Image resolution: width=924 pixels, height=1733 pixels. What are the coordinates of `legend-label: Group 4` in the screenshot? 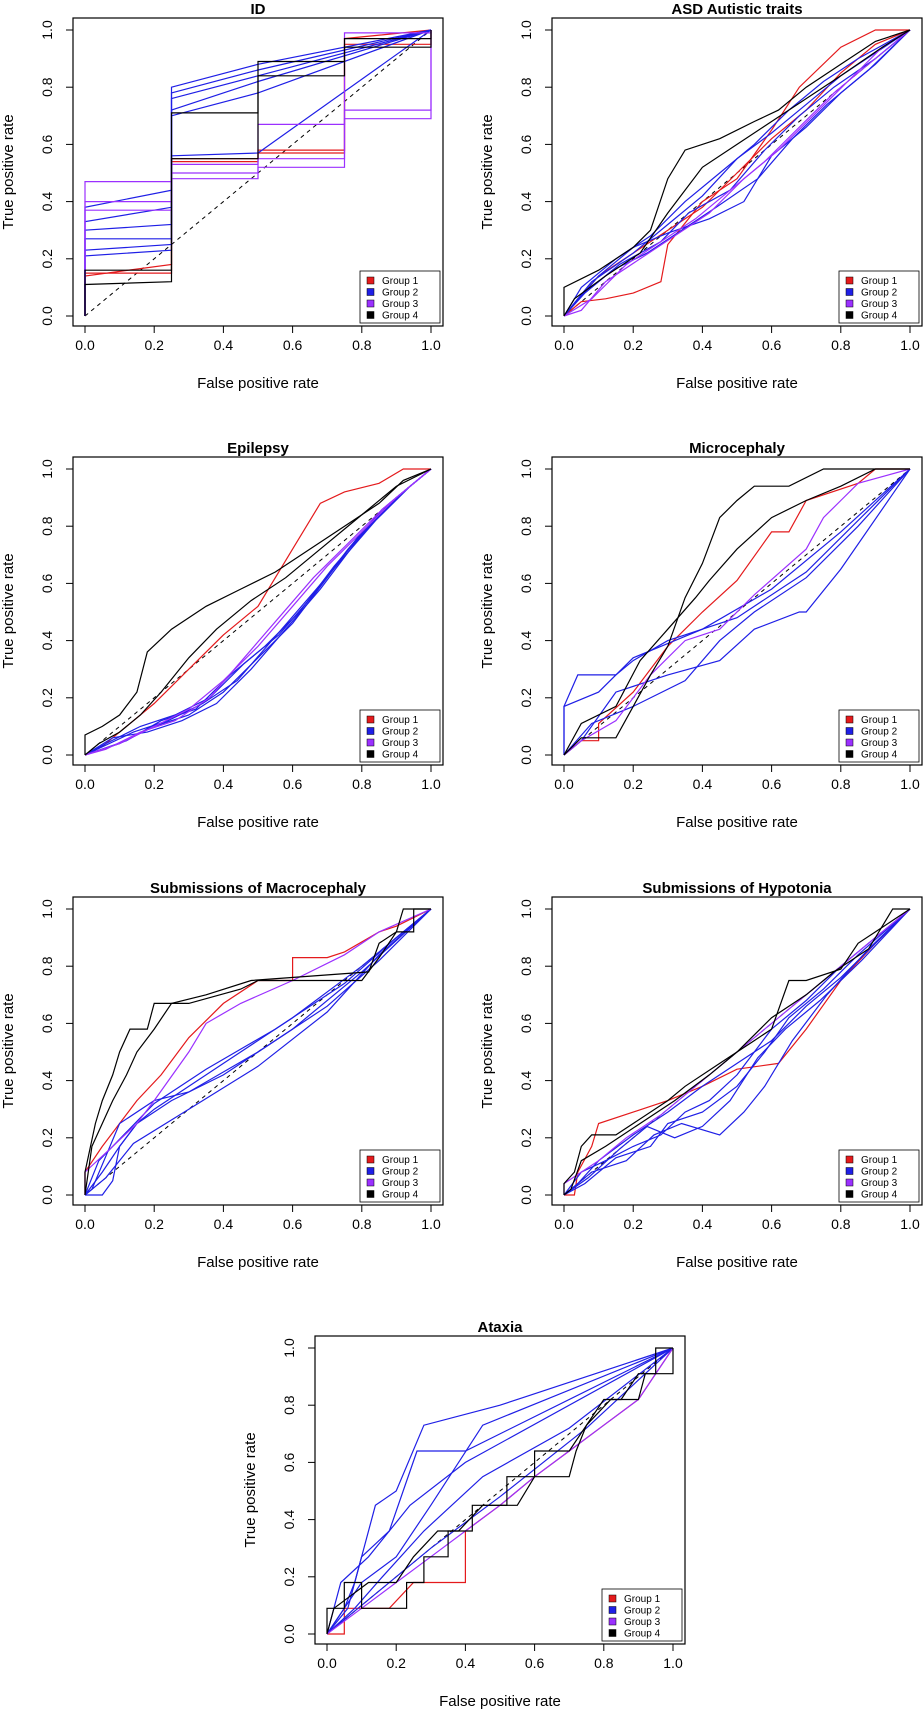 It's located at (400, 316).